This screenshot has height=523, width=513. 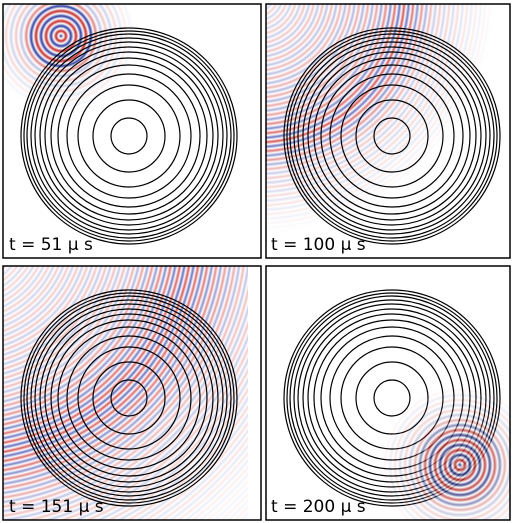 I want to click on time-label: t = 200 μ s, so click(x=318, y=507).